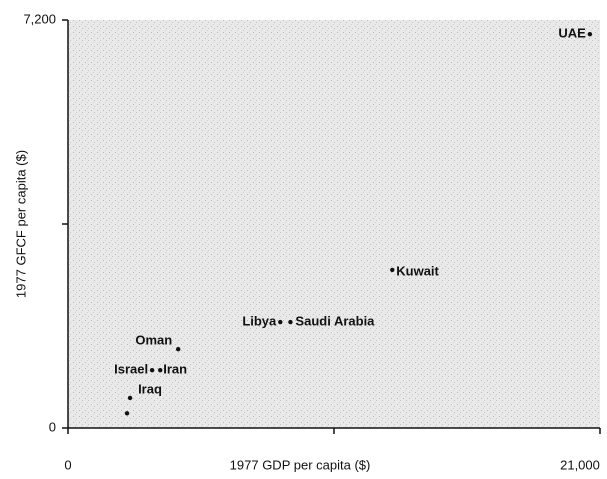  Describe the element at coordinates (52, 426) in the screenshot. I see `y-tick-label: 0` at that location.